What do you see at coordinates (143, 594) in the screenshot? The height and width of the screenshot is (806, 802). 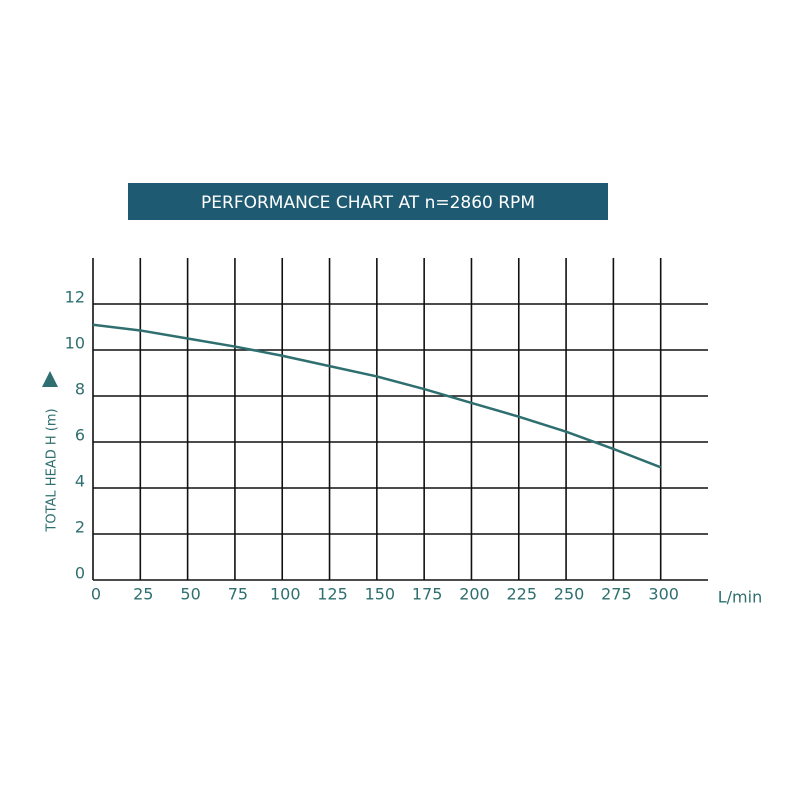 I see `x-tick-label: 25` at bounding box center [143, 594].